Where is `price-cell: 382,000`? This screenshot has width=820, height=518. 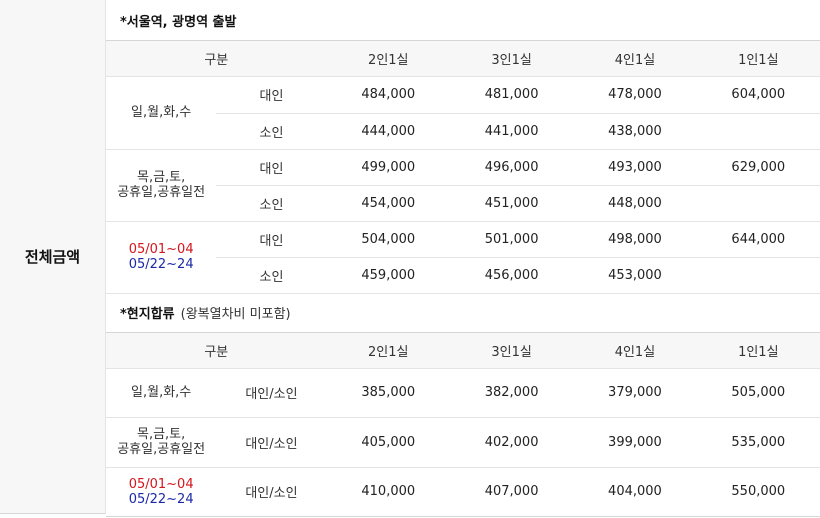
price-cell: 382,000 is located at coordinates (511, 393).